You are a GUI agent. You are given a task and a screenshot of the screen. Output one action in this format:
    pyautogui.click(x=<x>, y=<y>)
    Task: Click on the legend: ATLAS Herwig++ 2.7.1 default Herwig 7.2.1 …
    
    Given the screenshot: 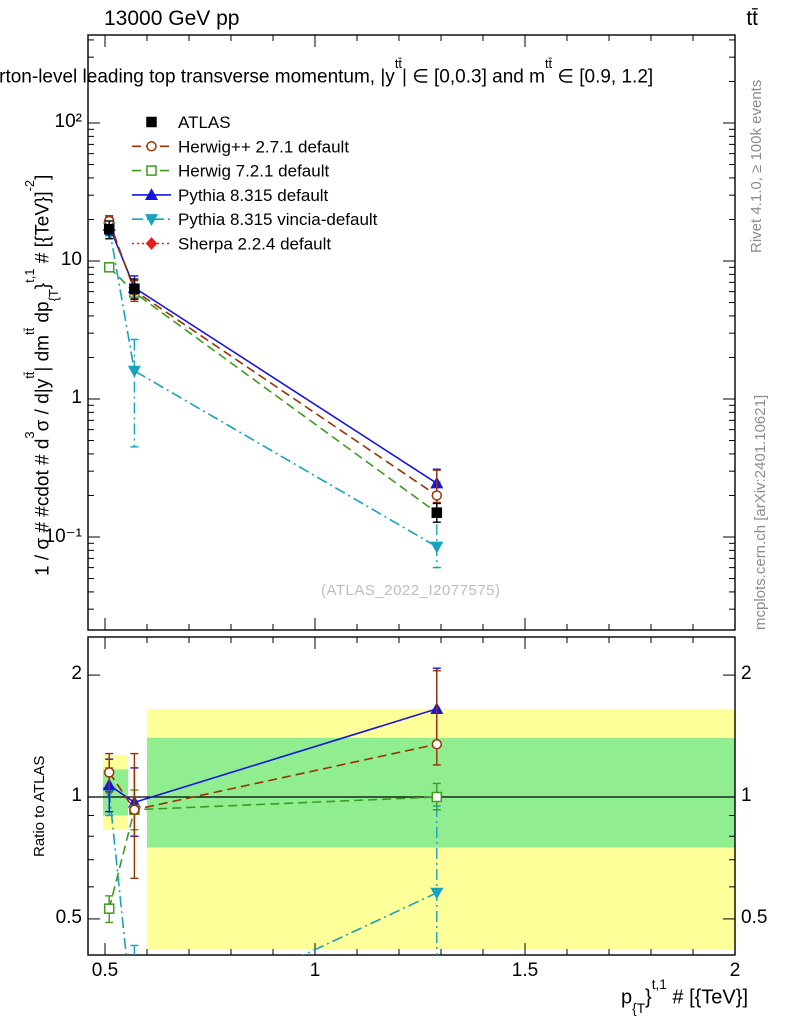 What is the action you would take?
    pyautogui.click(x=255, y=183)
    